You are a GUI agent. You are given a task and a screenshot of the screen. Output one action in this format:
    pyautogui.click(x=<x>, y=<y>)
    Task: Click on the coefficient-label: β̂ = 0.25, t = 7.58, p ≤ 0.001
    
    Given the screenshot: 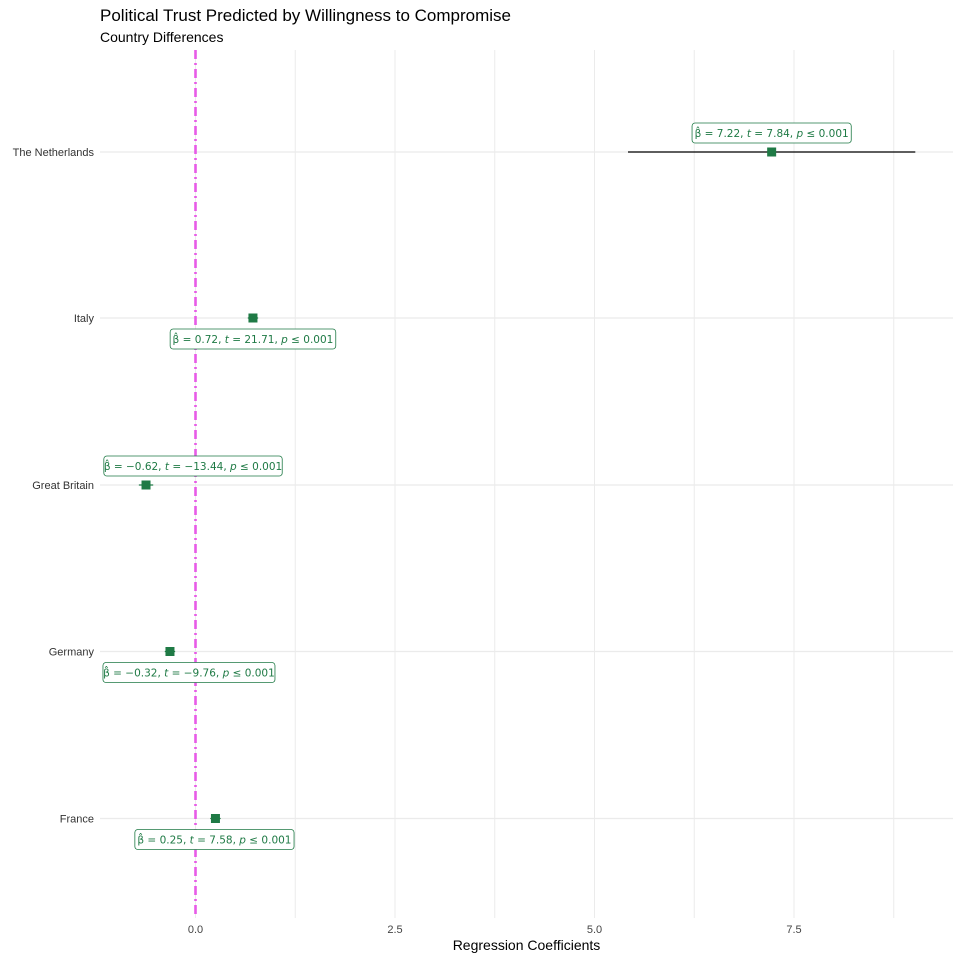 What is the action you would take?
    pyautogui.click(x=214, y=839)
    